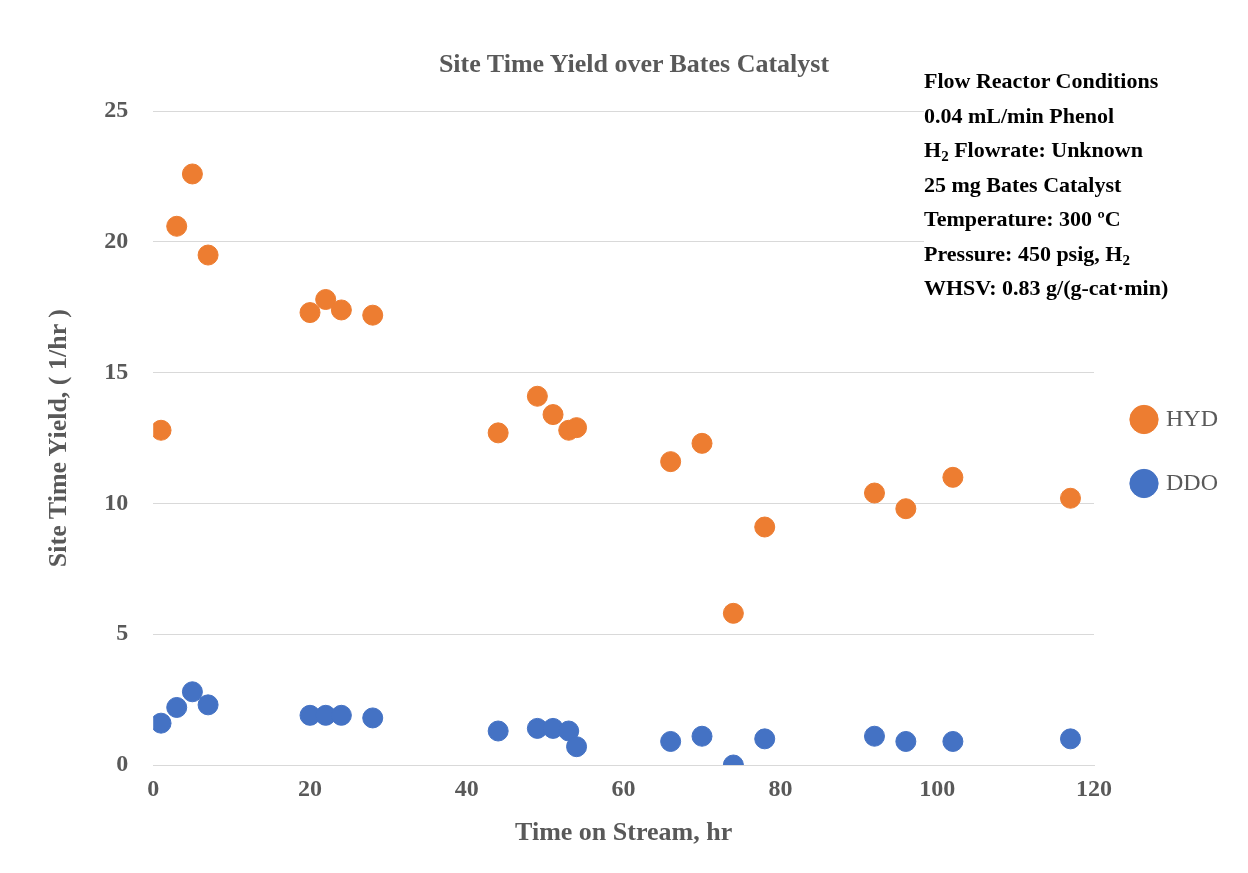  What do you see at coordinates (116, 109) in the screenshot?
I see `y-tick-label: 25` at bounding box center [116, 109].